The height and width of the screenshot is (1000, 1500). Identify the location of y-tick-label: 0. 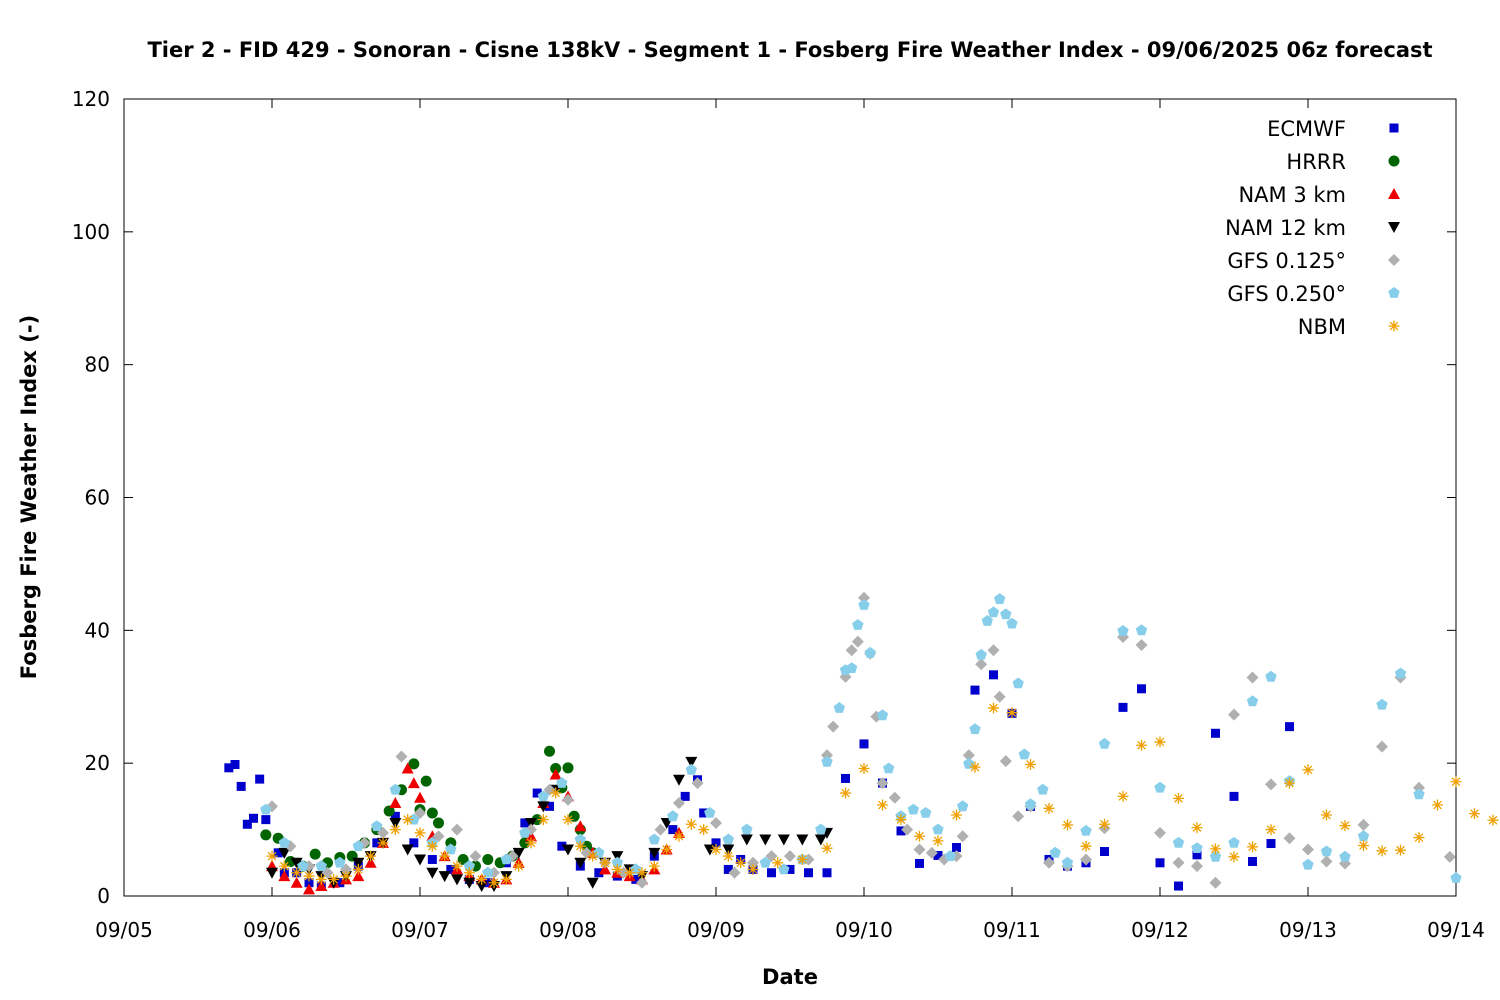
(103, 896).